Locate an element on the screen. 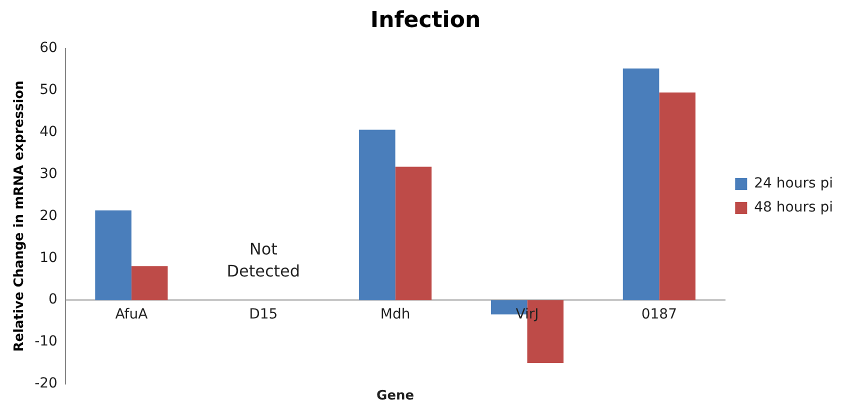  x-tick-label: VirJ is located at coordinates (527, 314).